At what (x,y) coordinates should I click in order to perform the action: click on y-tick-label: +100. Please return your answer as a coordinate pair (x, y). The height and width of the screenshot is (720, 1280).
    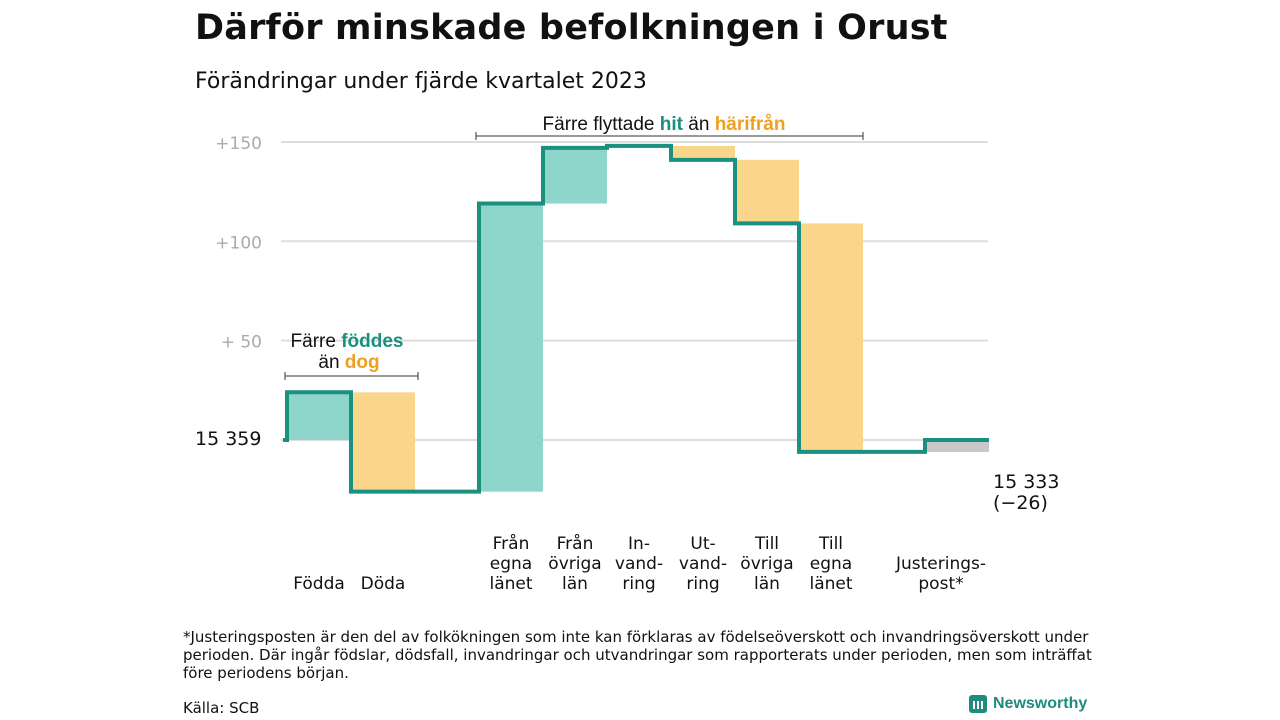
    Looking at the image, I should click on (238, 243).